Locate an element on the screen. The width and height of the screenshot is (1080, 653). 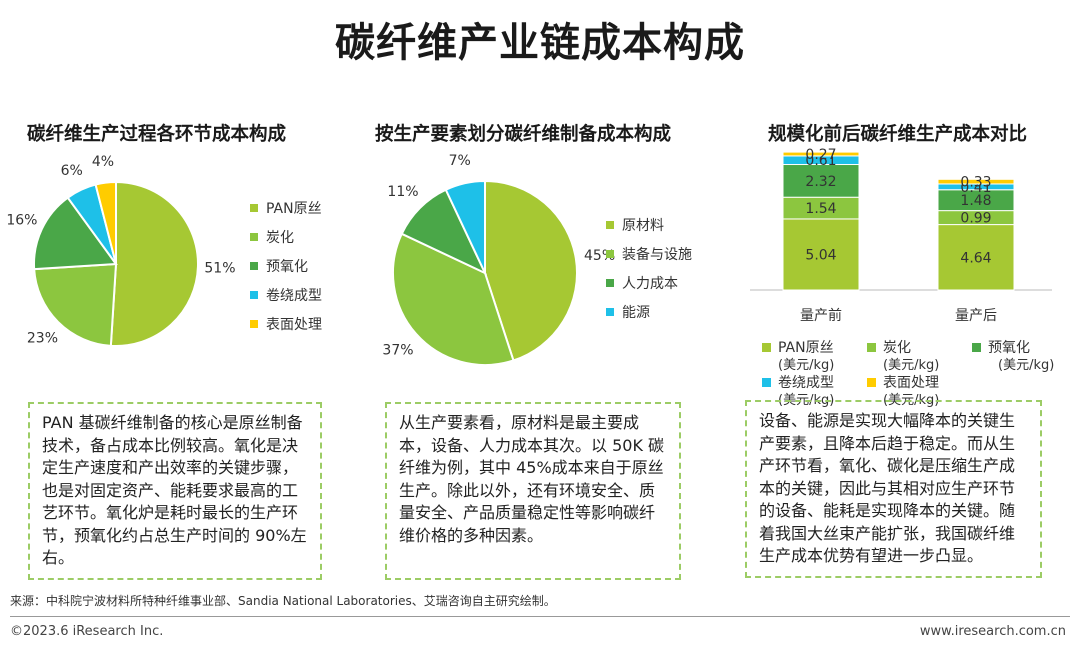
pie2-legend-label-0: 原材料 is located at coordinates (643, 226).